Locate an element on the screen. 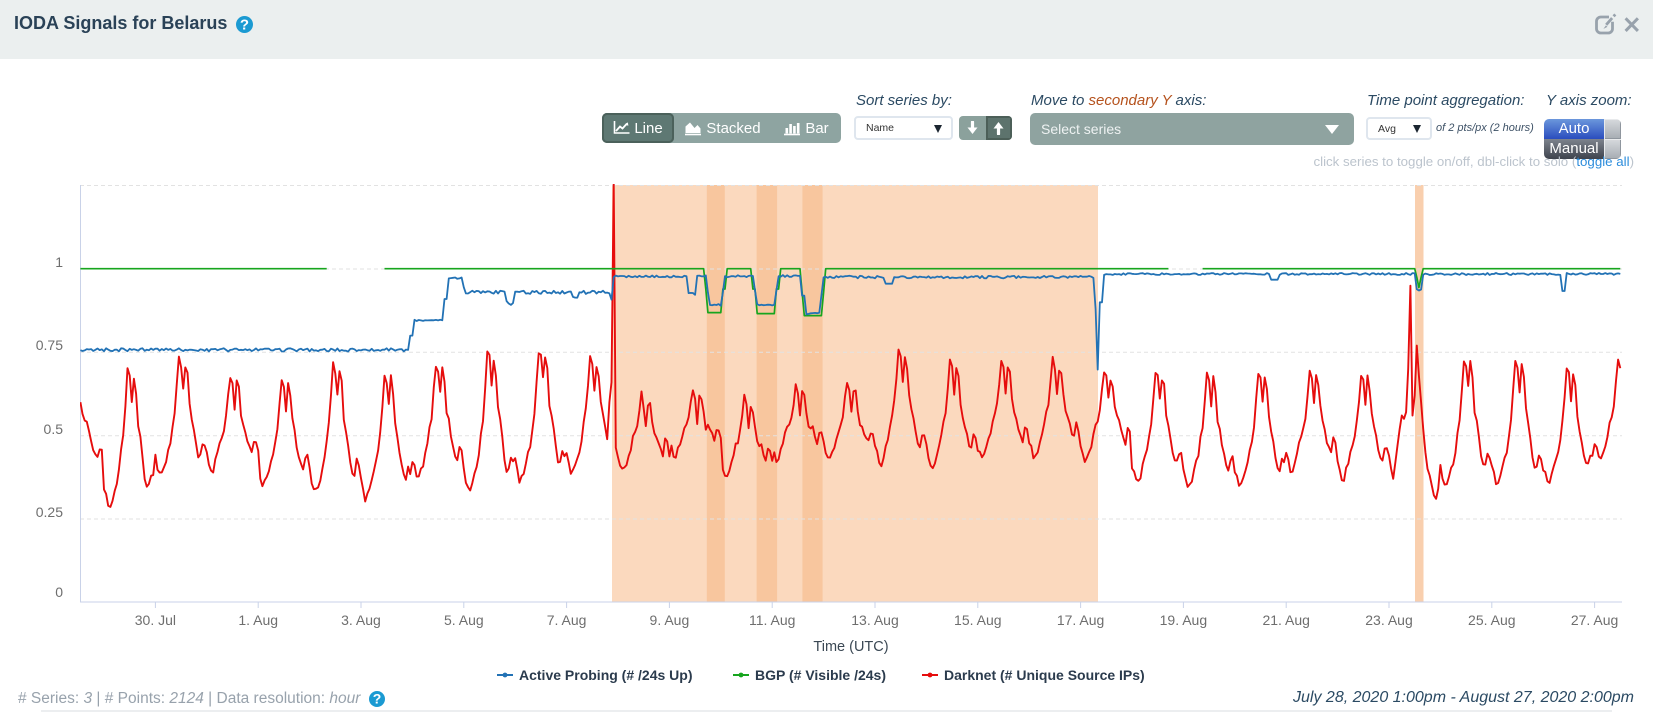  svg-text: 17. Aug is located at coordinates (1081, 620).